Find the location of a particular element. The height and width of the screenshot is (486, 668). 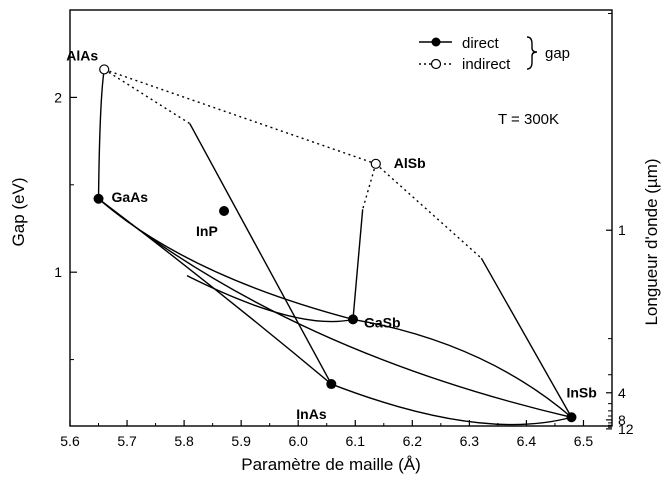

x-tick-label: 5.7 is located at coordinates (127, 441).